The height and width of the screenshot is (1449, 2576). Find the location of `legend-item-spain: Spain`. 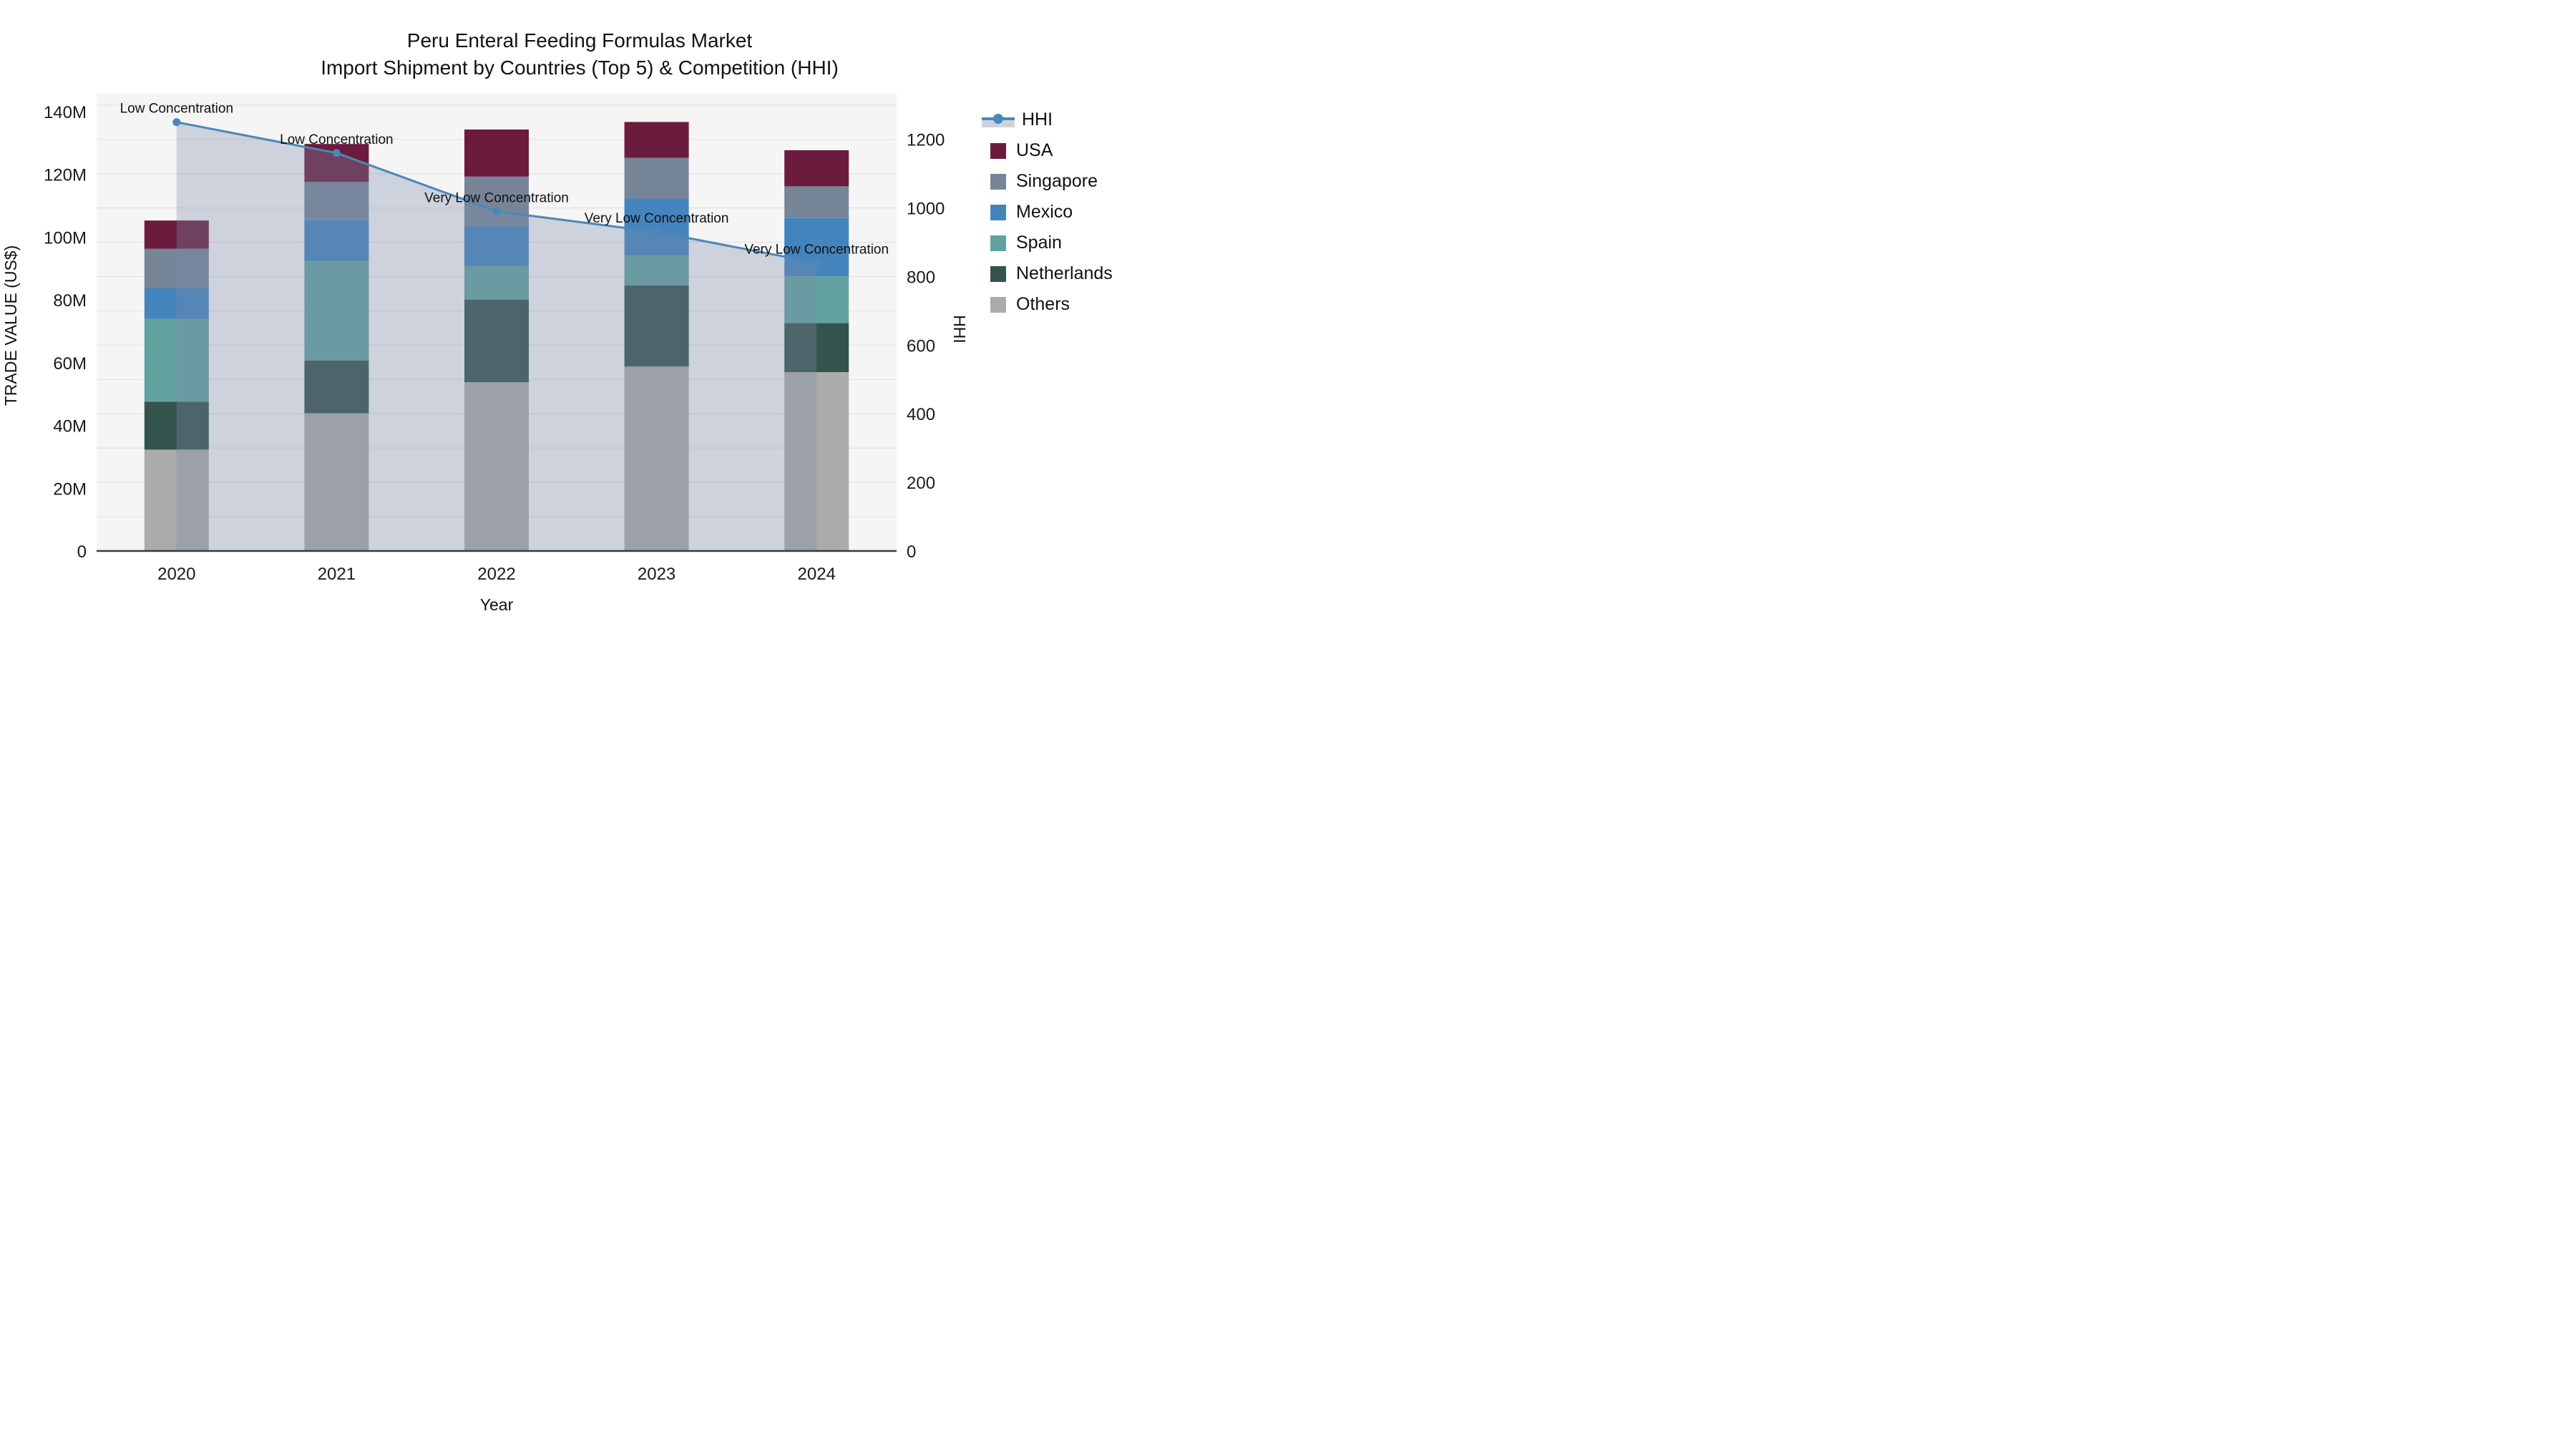

legend-item-spain: Spain is located at coordinates (1051, 243).